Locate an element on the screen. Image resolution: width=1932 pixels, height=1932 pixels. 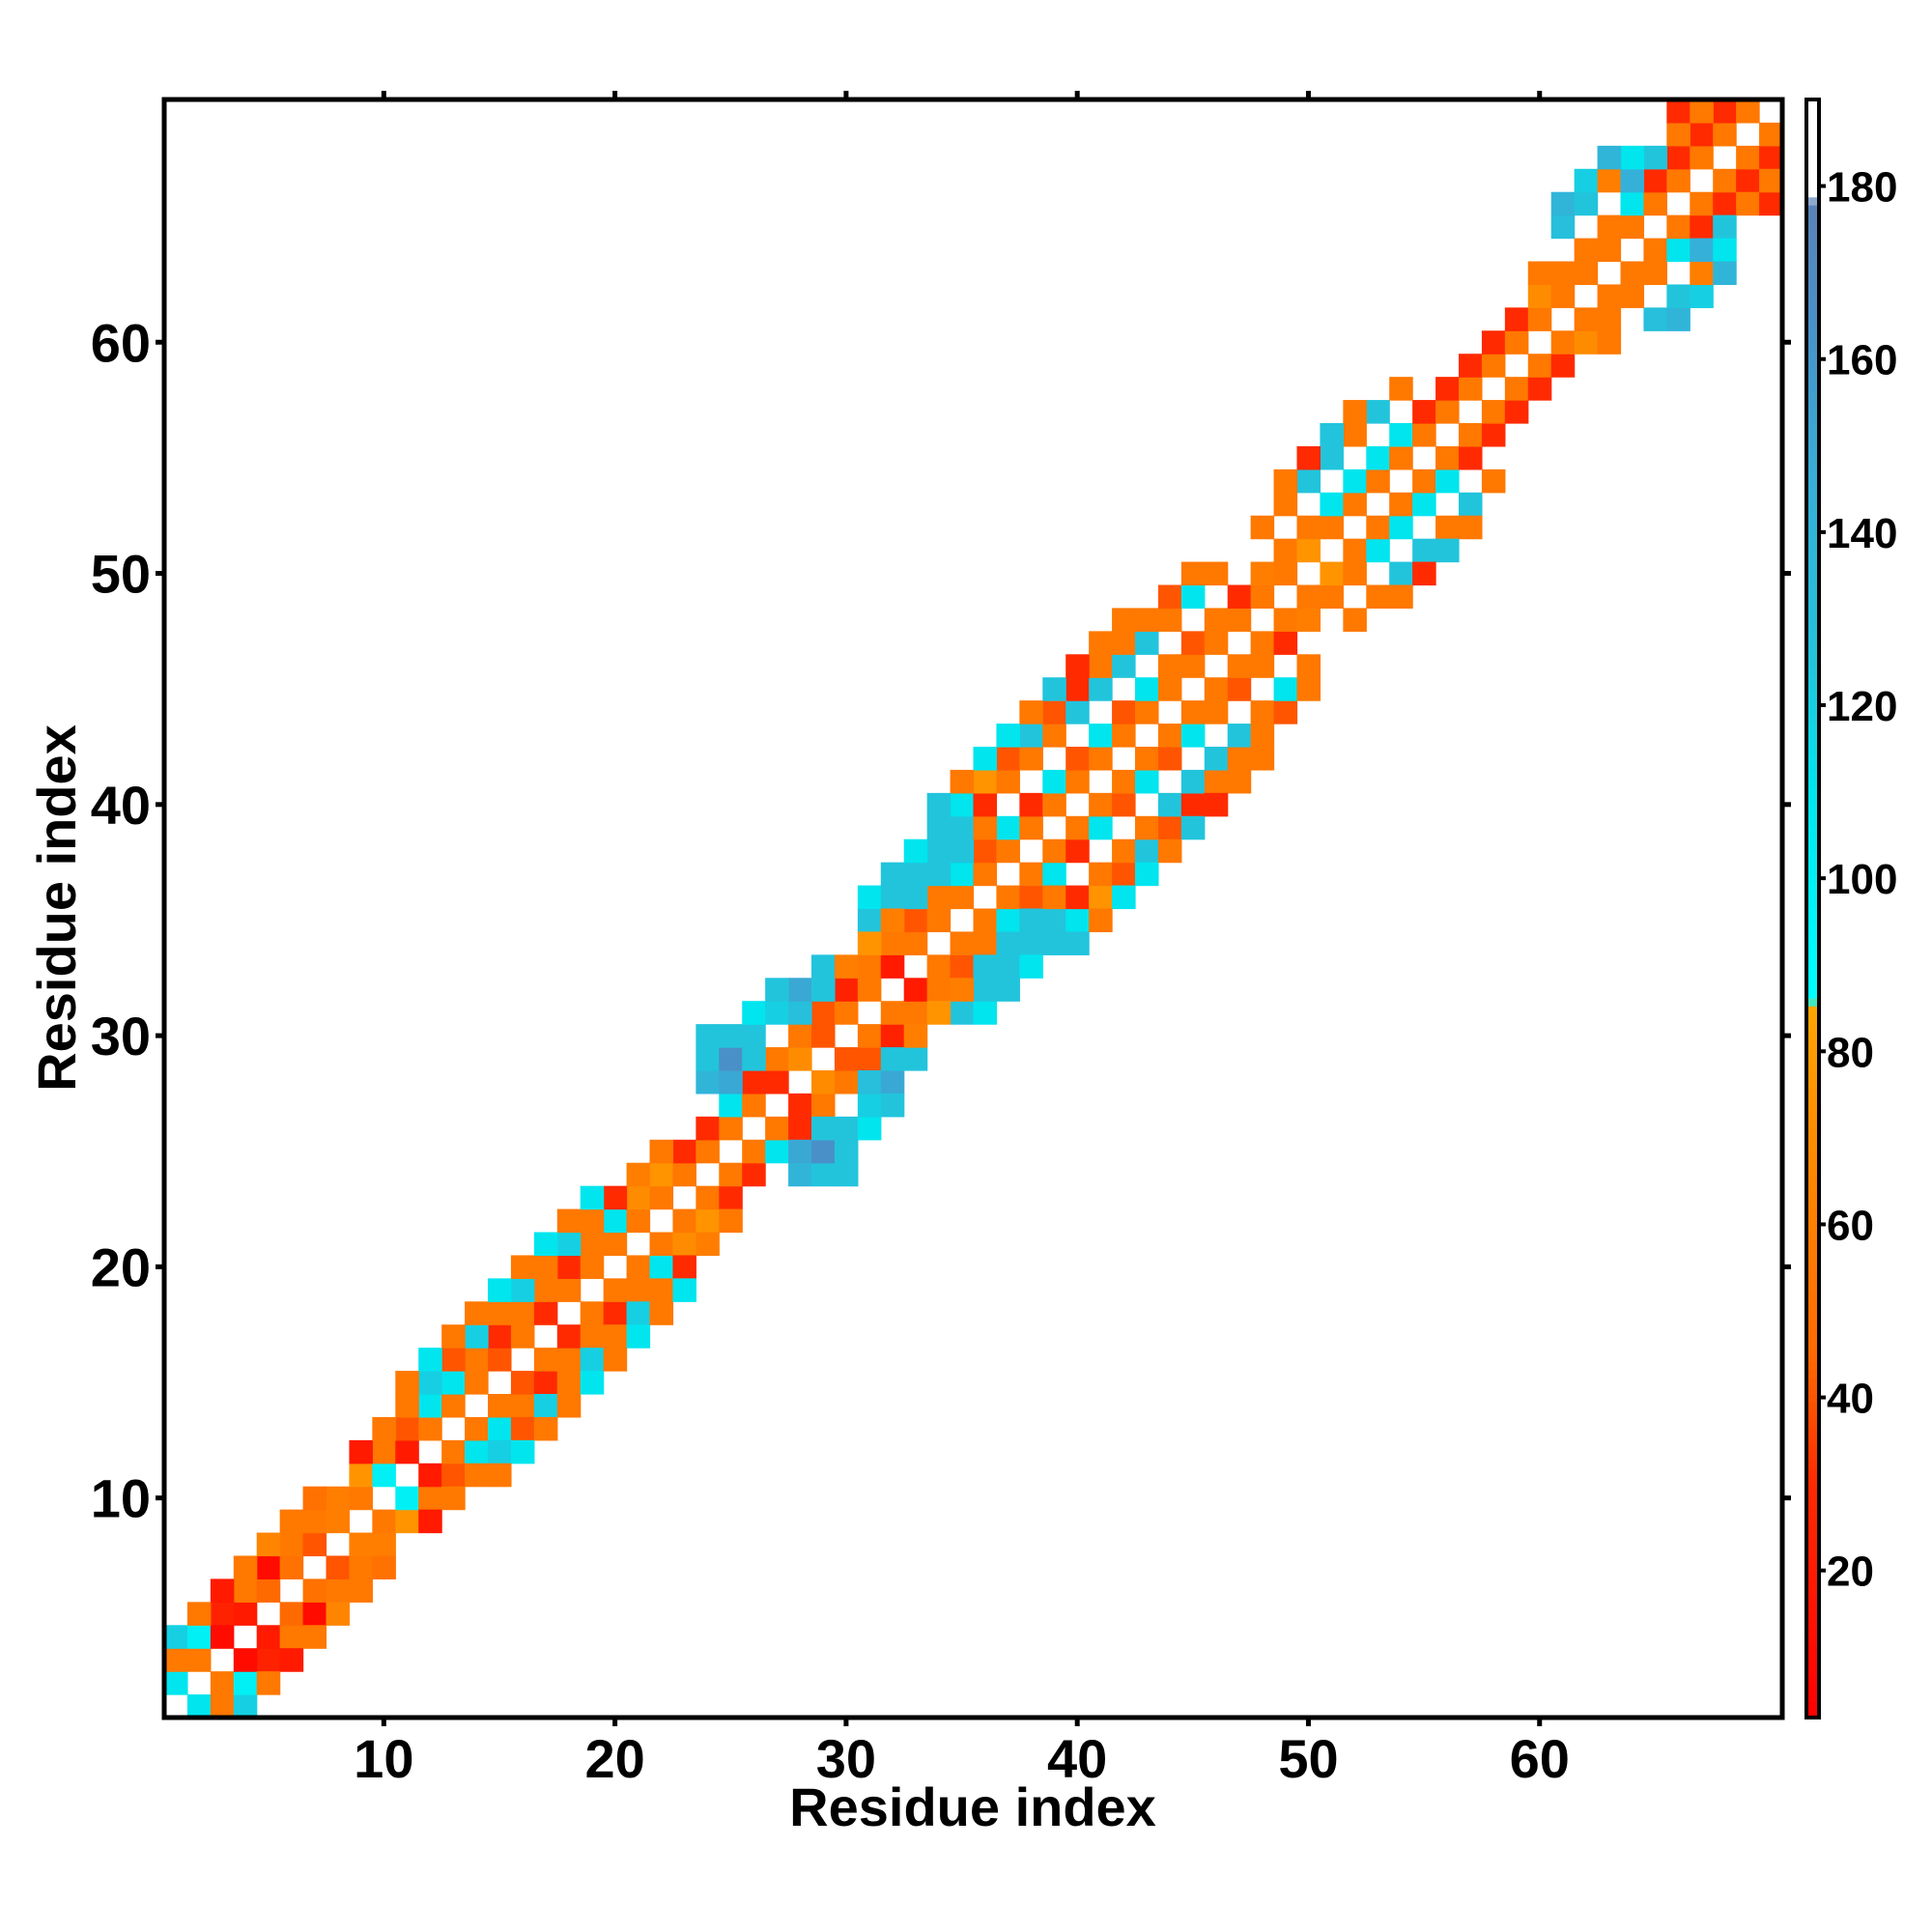
y-tick-label: 50 is located at coordinates (121, 574).